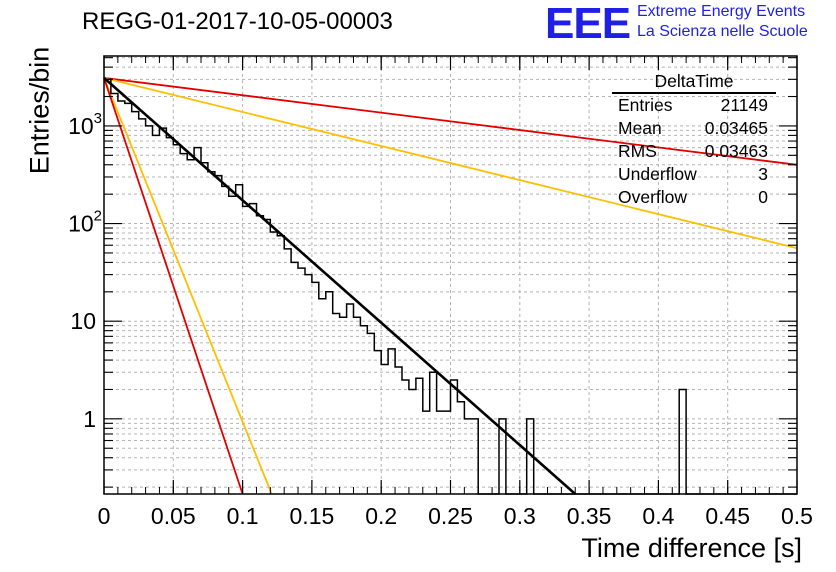  I want to click on x-tick-label: 0.15, so click(312, 516).